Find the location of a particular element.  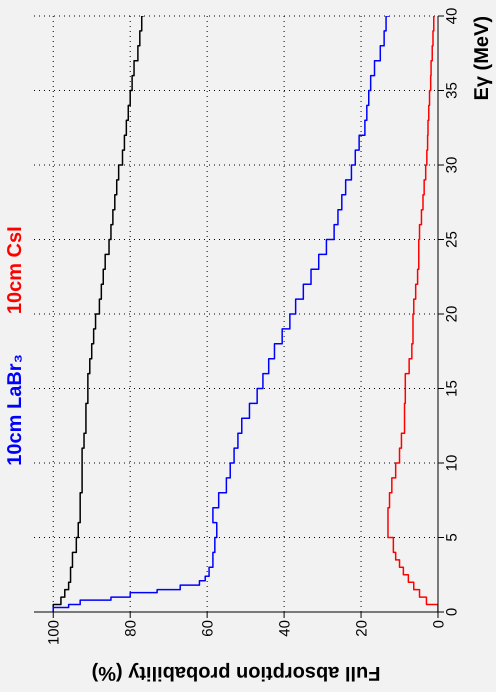

x-tick-label: 100 is located at coordinates (54, 633).